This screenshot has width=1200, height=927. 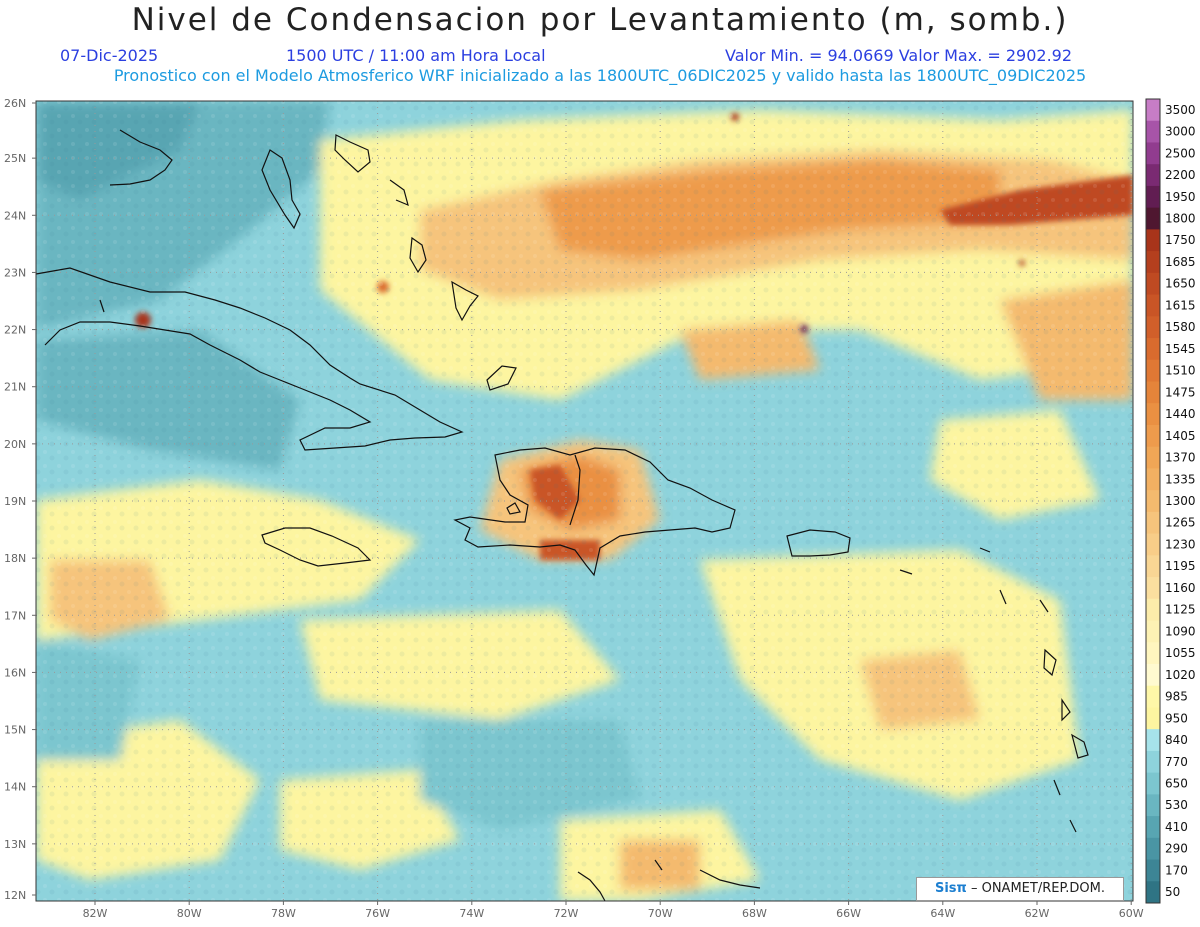 I want to click on longitude-labels: 82W 80W 78W 76W 74W 72W 70W 68W 66W 64W 62W 60W, so click(x=613, y=910).